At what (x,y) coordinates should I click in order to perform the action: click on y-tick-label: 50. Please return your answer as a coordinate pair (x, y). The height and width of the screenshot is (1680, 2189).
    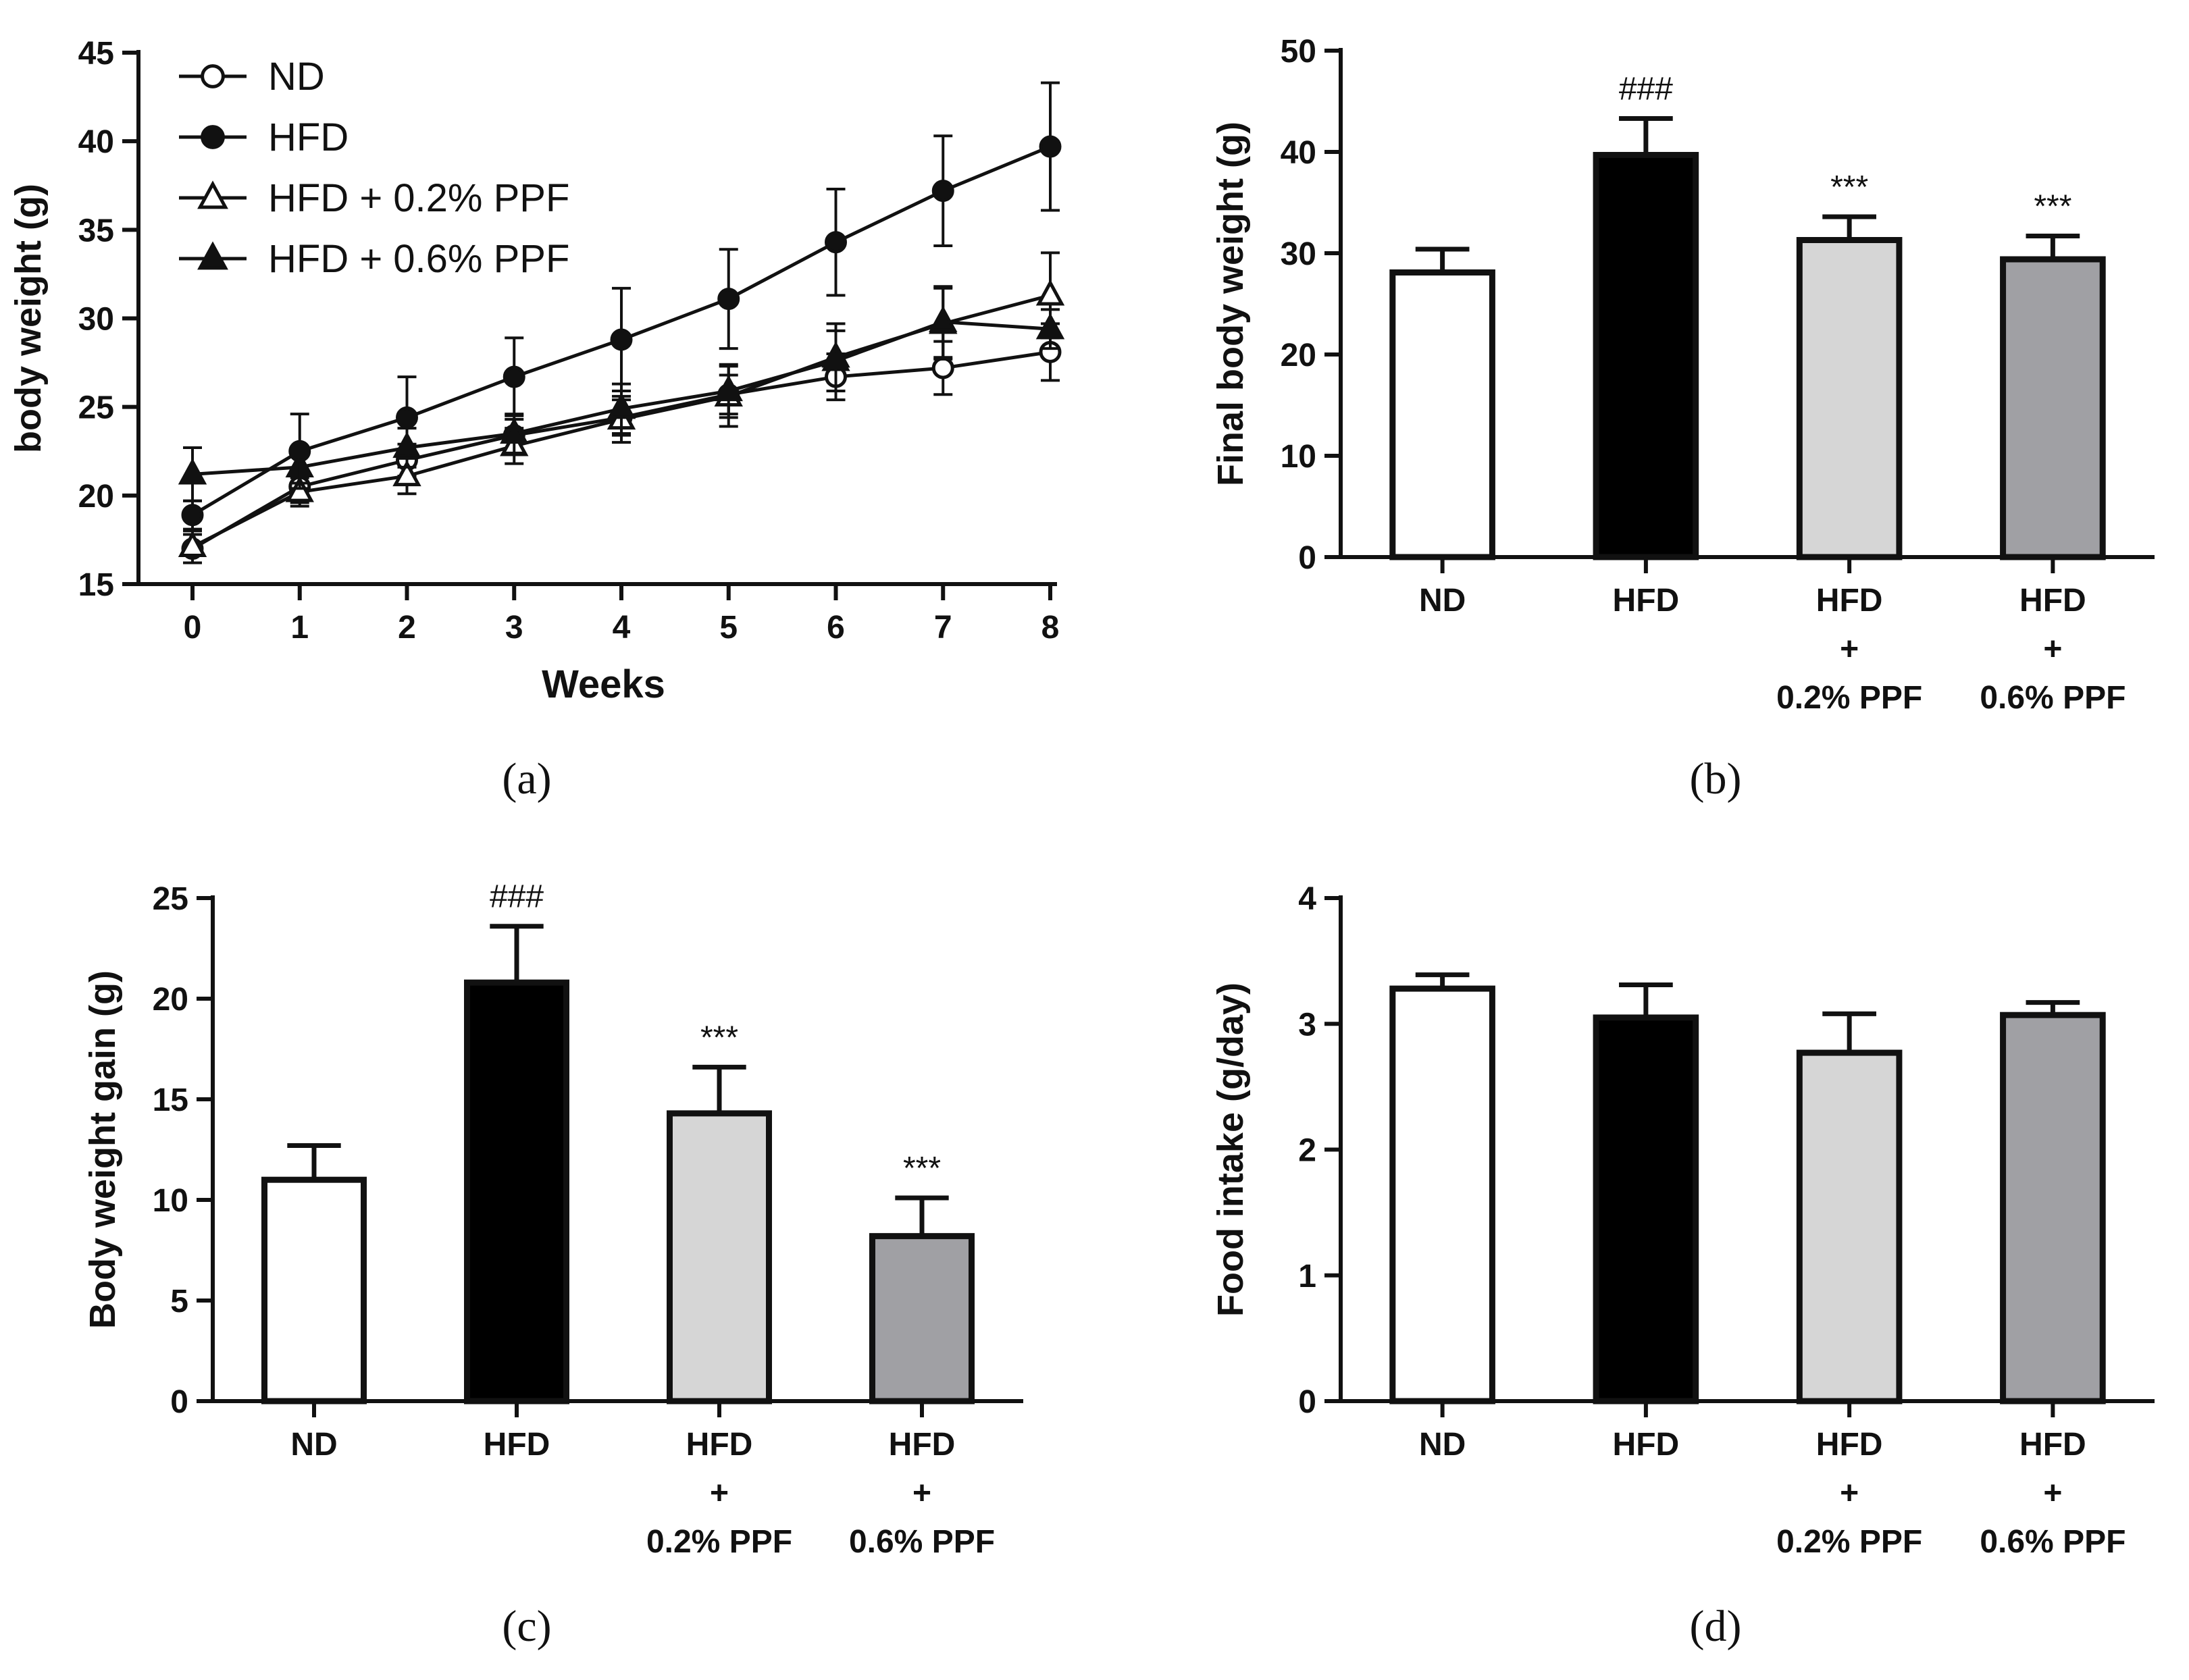
    Looking at the image, I should click on (1298, 52).